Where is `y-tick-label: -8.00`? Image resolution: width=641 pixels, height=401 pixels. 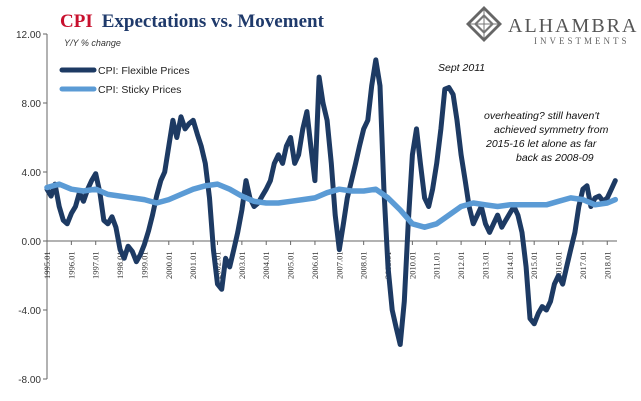 y-tick-label: -8.00 is located at coordinates (29, 380).